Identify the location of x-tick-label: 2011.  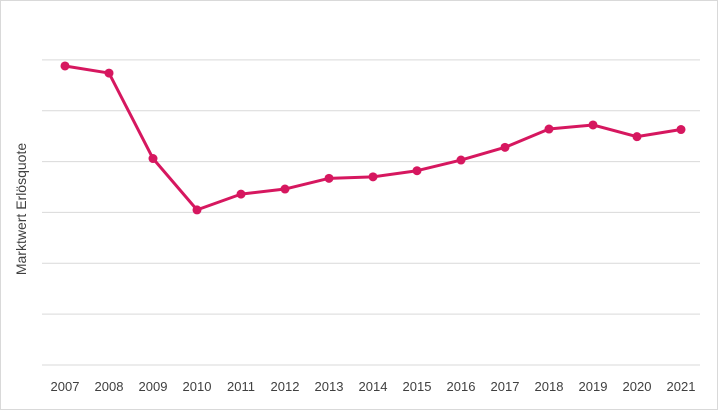
(241, 386).